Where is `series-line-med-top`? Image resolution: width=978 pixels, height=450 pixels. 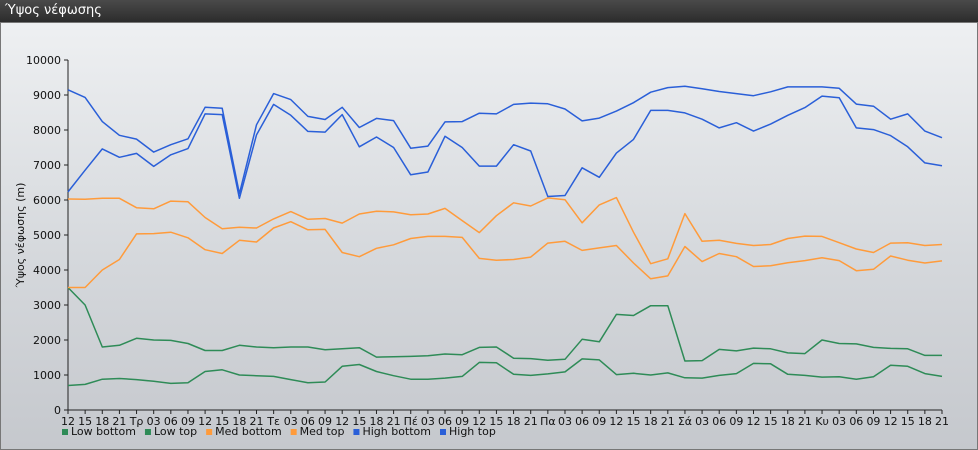
series-line-med-top is located at coordinates (505, 230).